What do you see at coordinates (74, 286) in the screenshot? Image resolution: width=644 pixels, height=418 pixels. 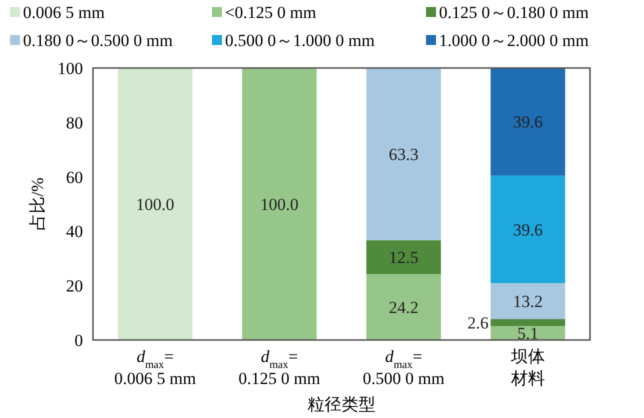 I see `y-tick-label: 20` at bounding box center [74, 286].